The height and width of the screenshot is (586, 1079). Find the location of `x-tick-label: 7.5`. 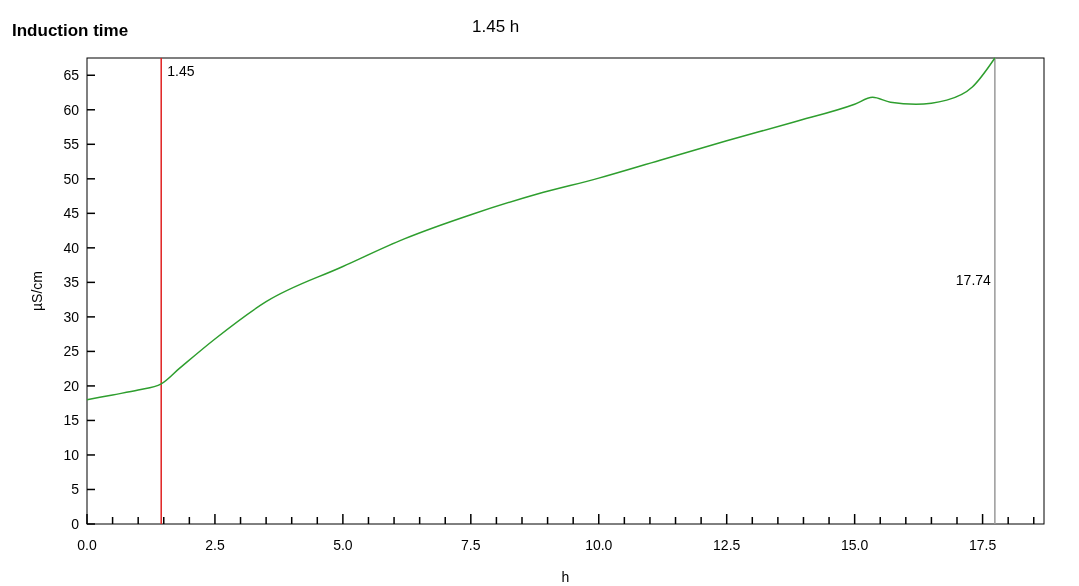

x-tick-label: 7.5 is located at coordinates (471, 545).